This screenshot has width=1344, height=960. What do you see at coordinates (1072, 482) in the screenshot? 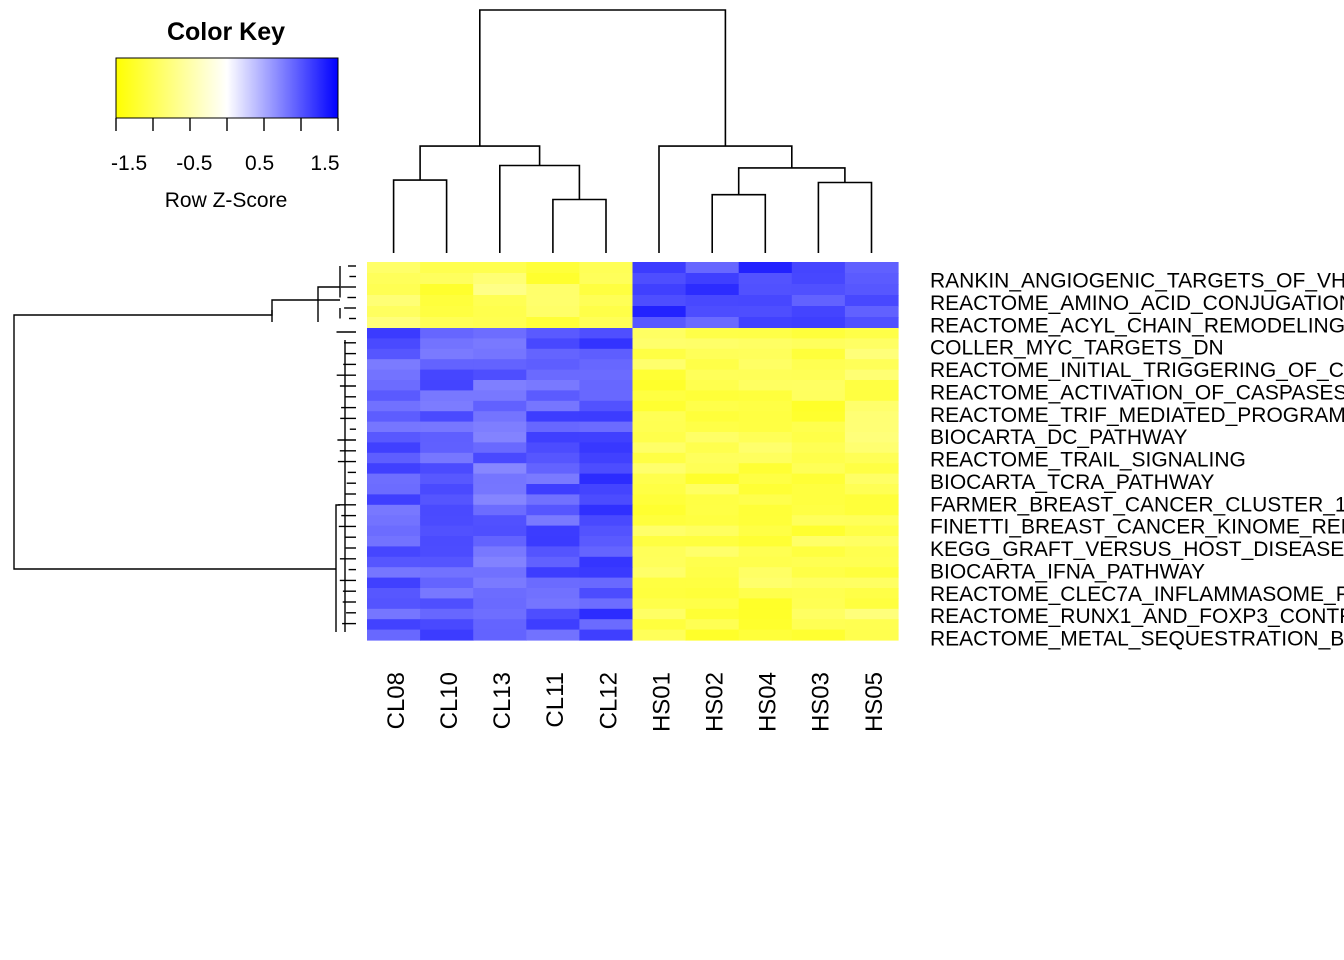
I see `row-label: BIOCARTA_TCRA_PATHWAY` at bounding box center [1072, 482].